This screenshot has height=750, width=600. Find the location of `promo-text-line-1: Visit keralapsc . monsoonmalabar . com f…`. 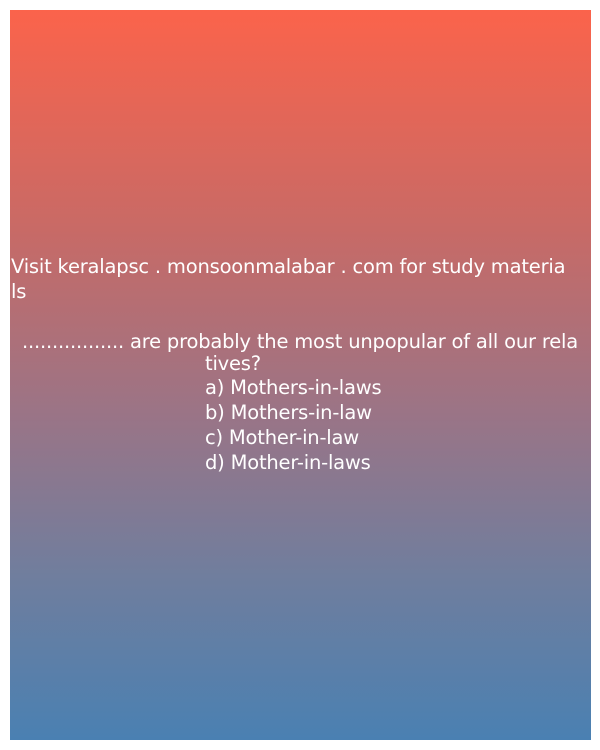

promo-text-line-1: Visit keralapsc . monsoonmalabar . com f… is located at coordinates (288, 266).